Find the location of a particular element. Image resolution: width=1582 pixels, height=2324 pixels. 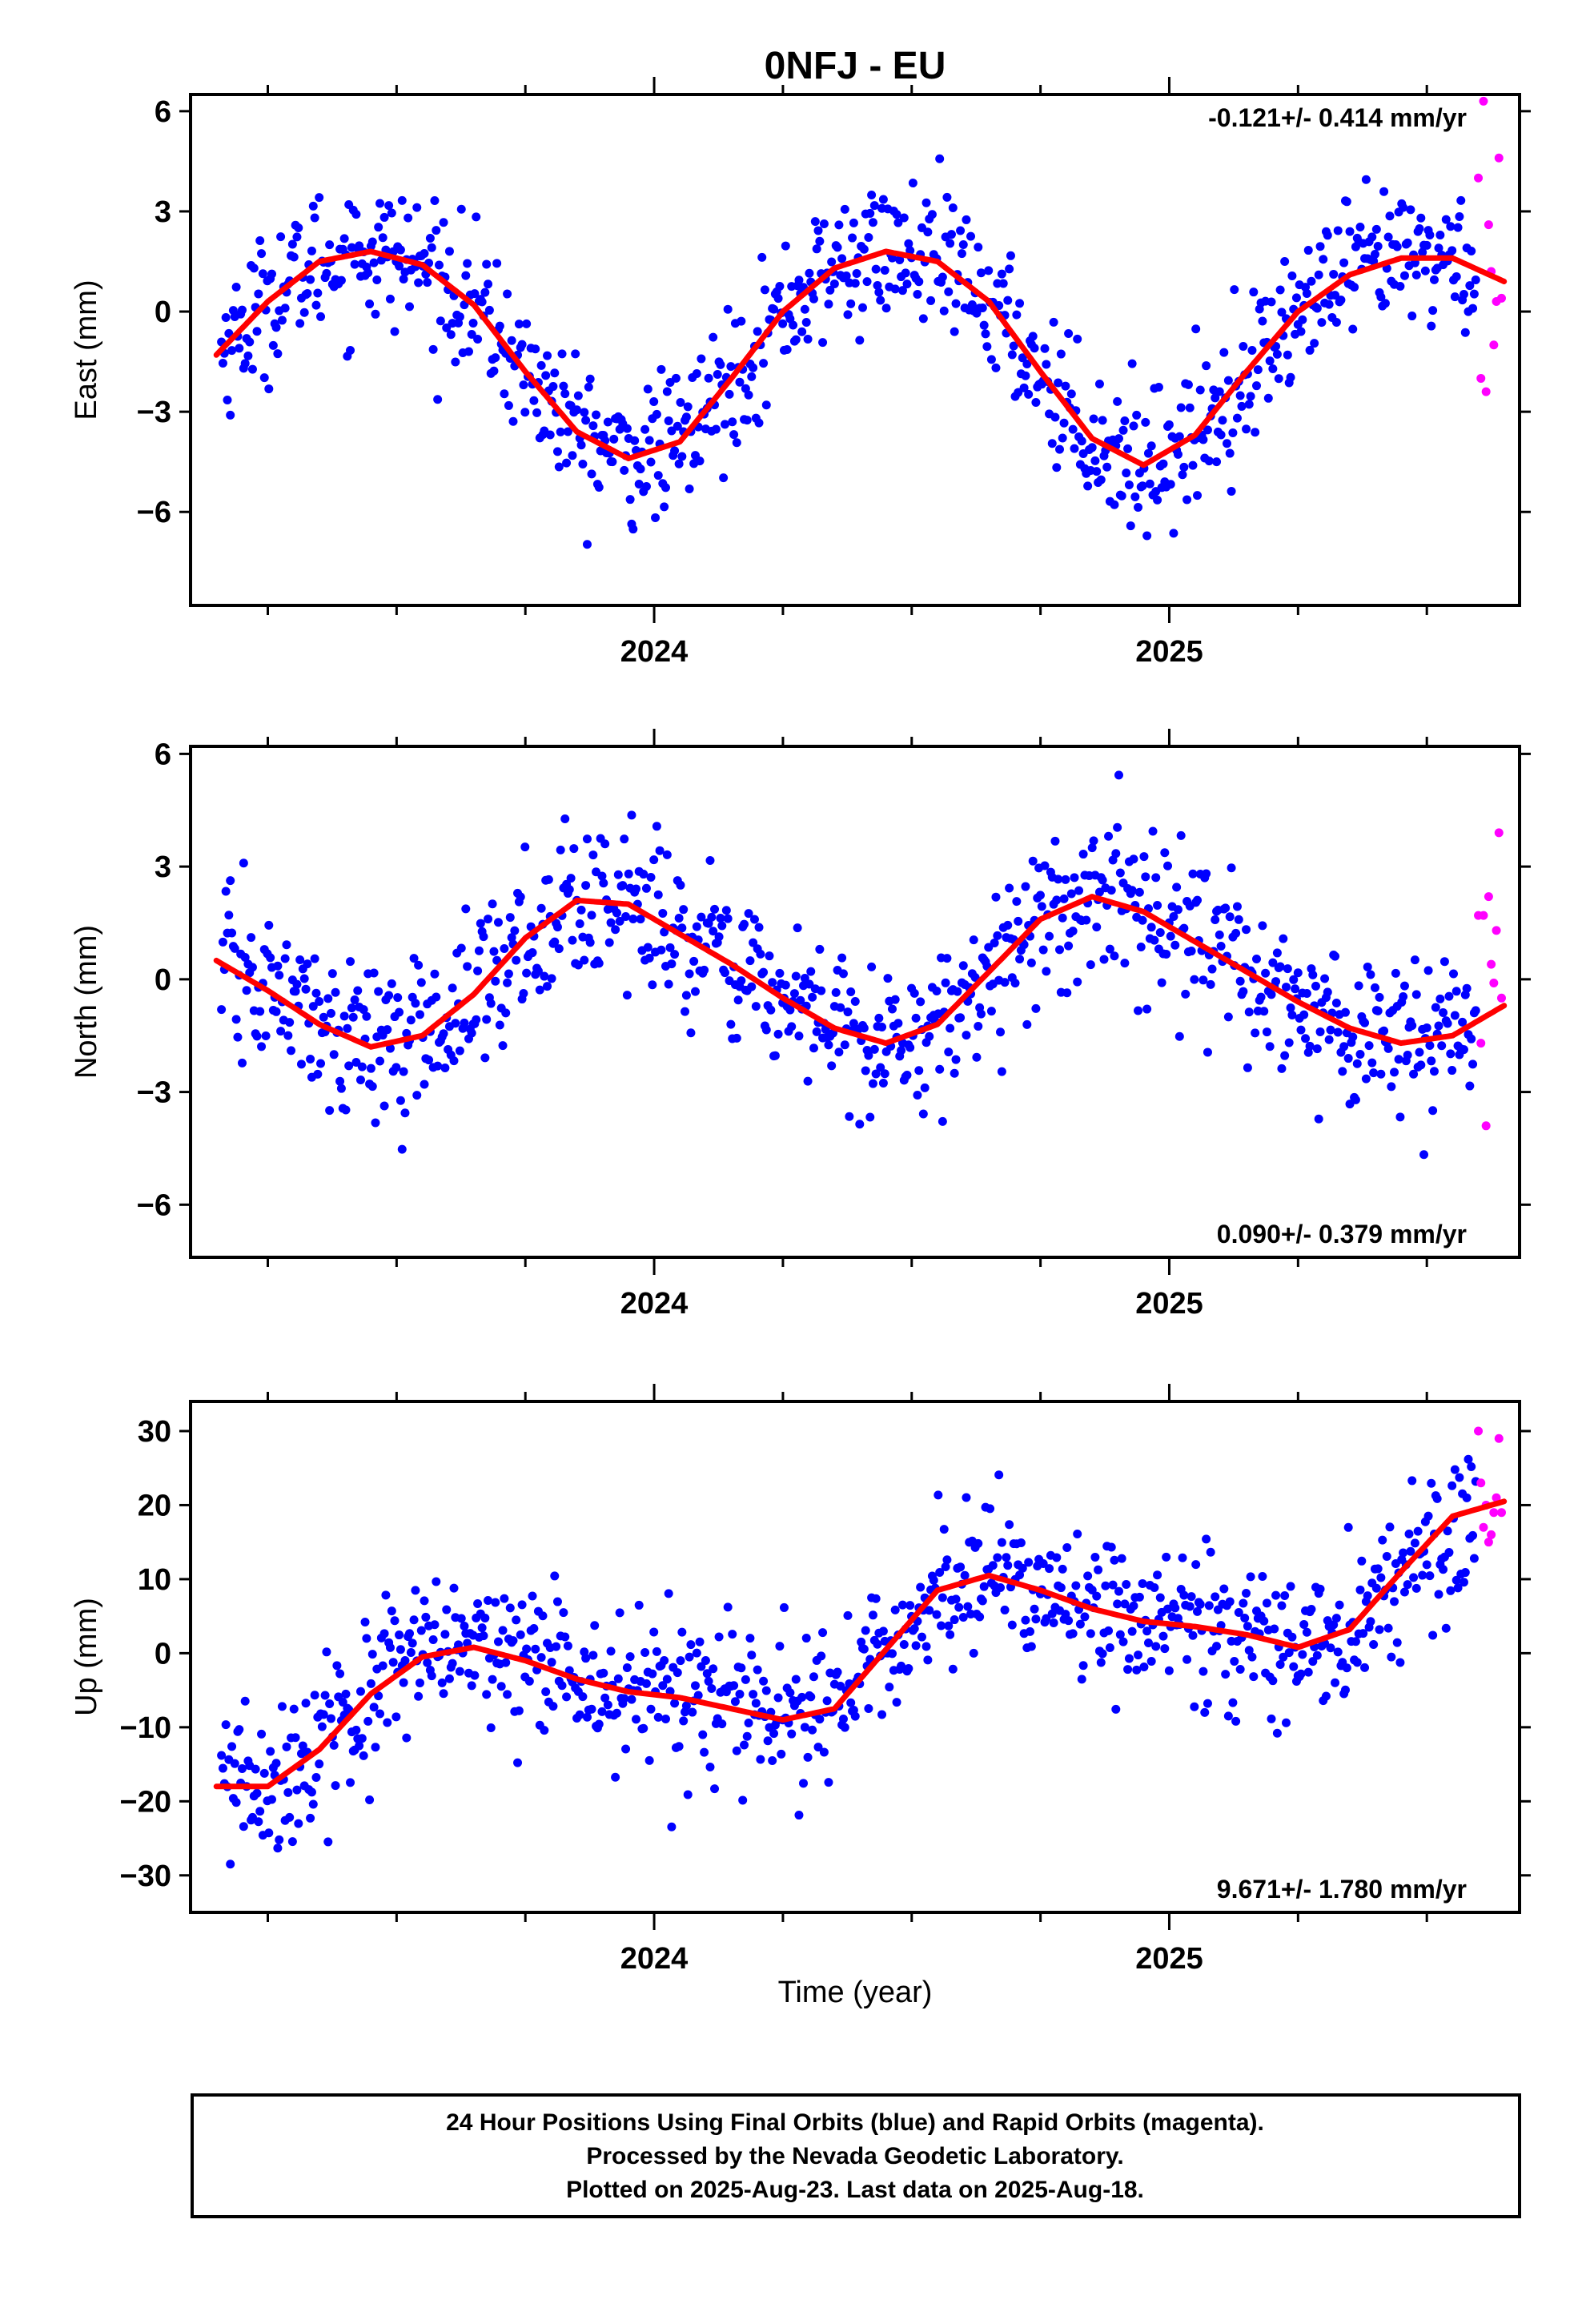

north-y-tick-label: 3 is located at coordinates (163, 867).